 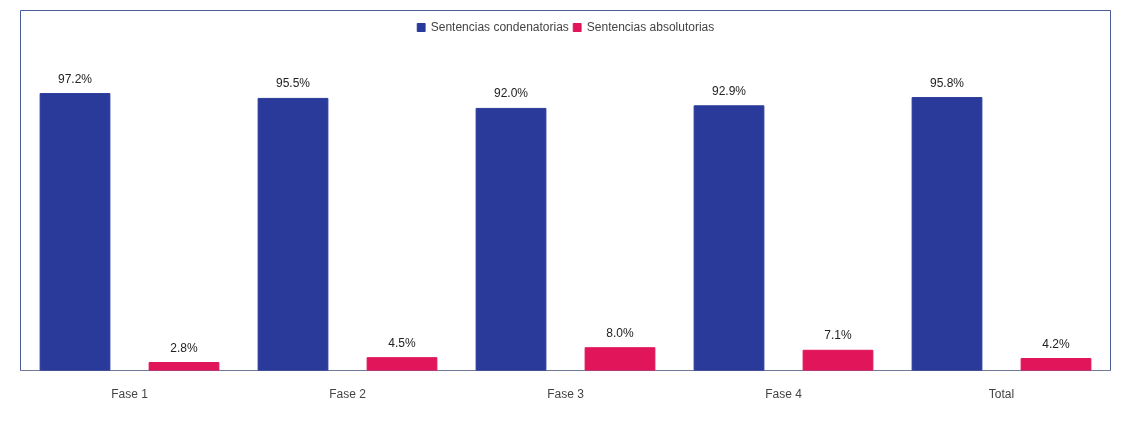 What do you see at coordinates (511, 93) in the screenshot?
I see `data-label: 92.0%` at bounding box center [511, 93].